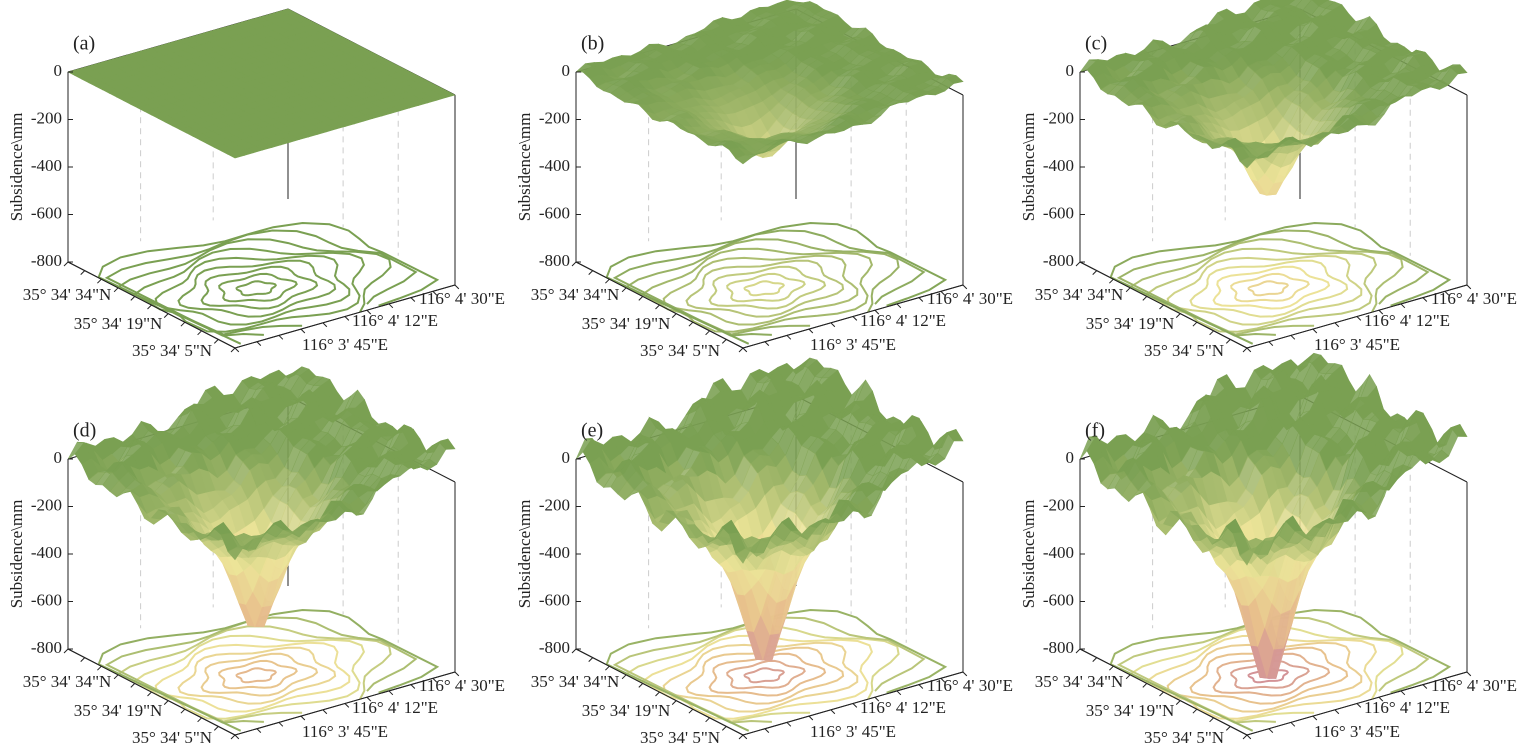  I want to click on lon-label: 116° 3' 45"E, so click(853, 731).